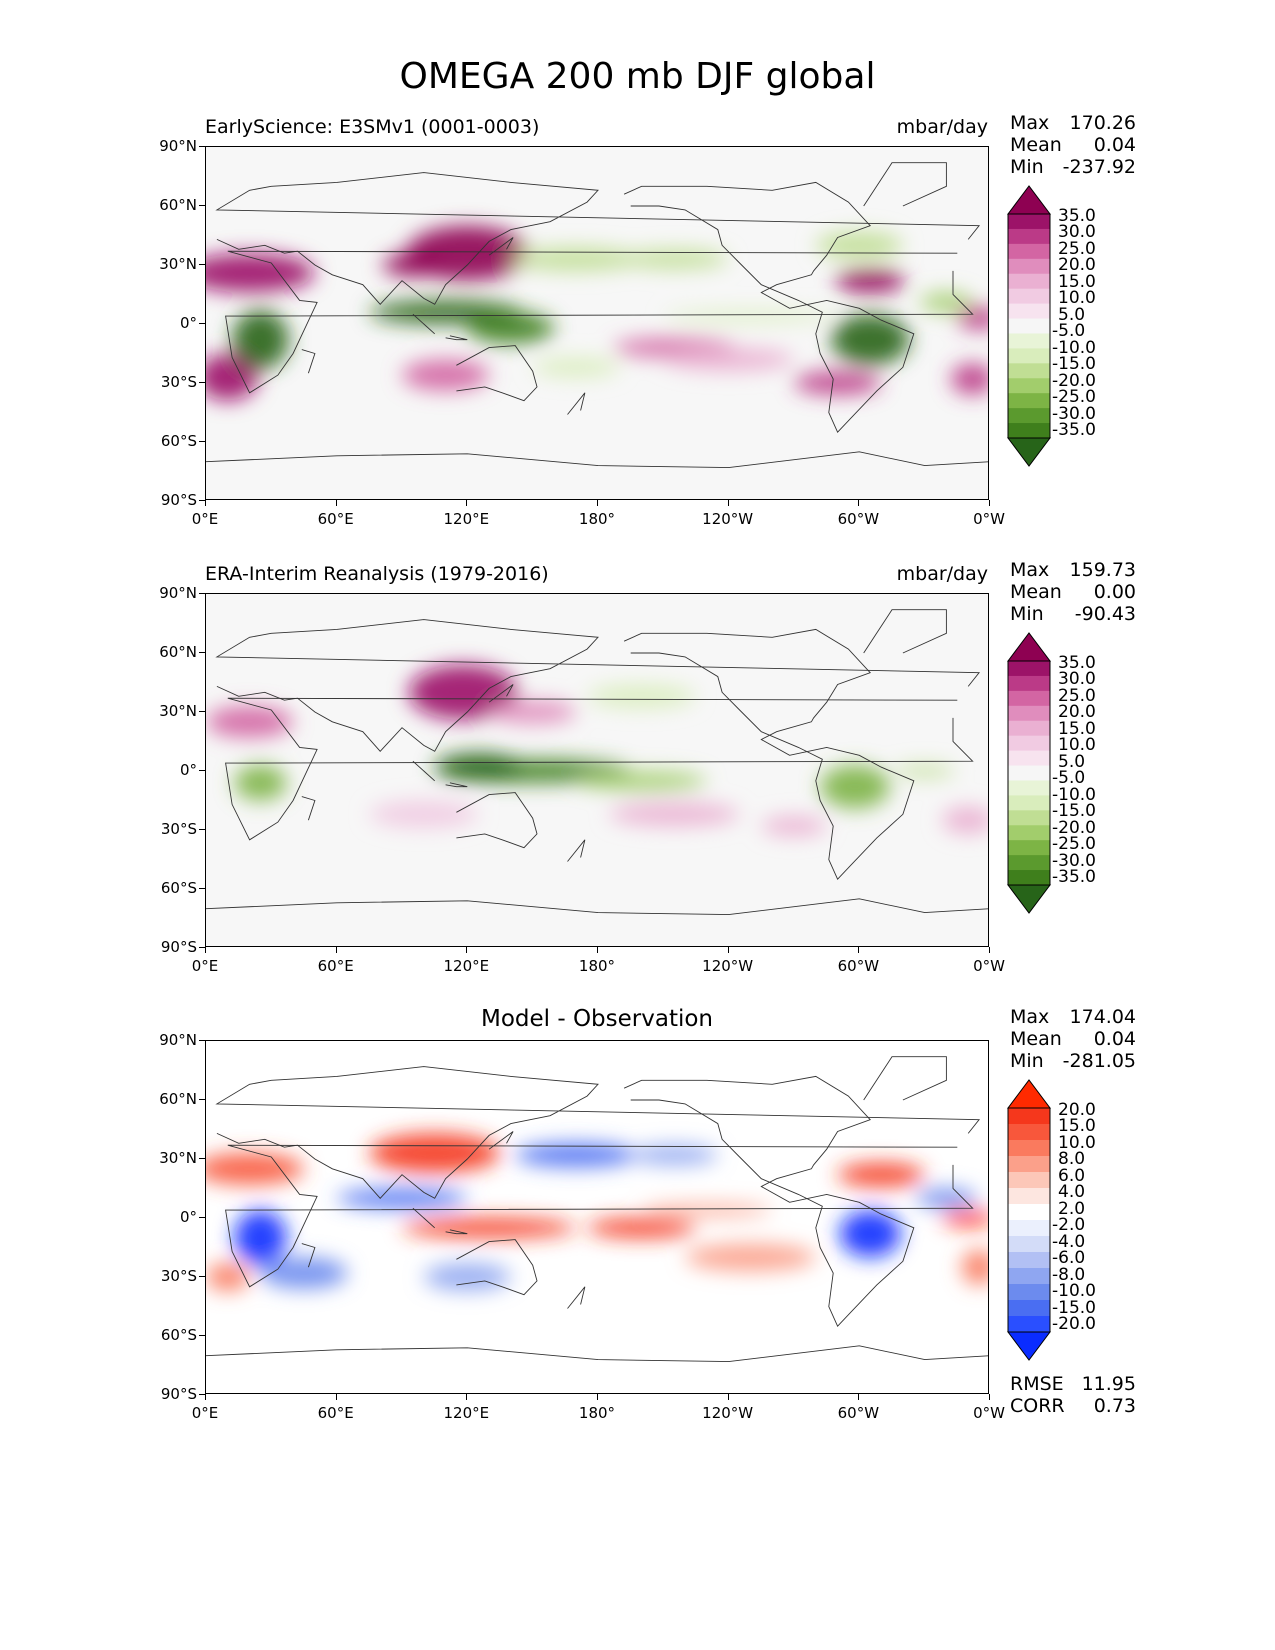 The width and height of the screenshot is (1275, 1650). Describe the element at coordinates (178, 1040) in the screenshot. I see `y-tick-label: 90°N` at that location.